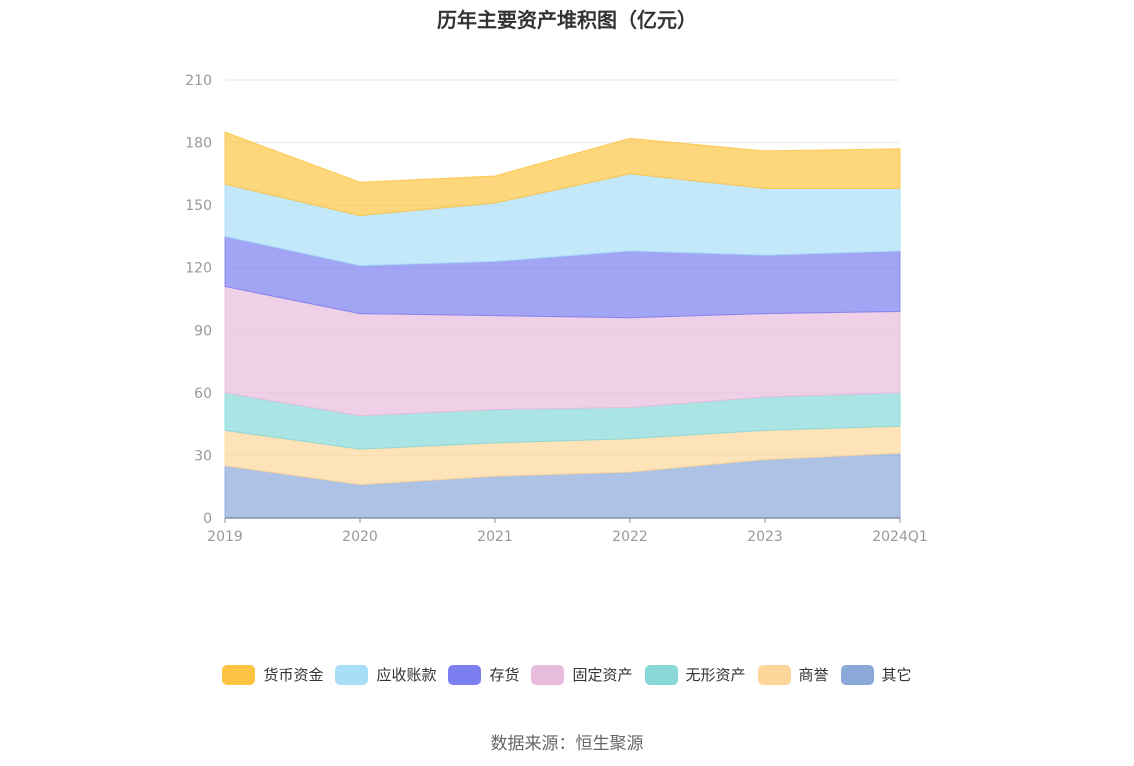 This screenshot has width=1134, height=766. What do you see at coordinates (876, 674) in the screenshot?
I see `legend-item: 其它` at bounding box center [876, 674].